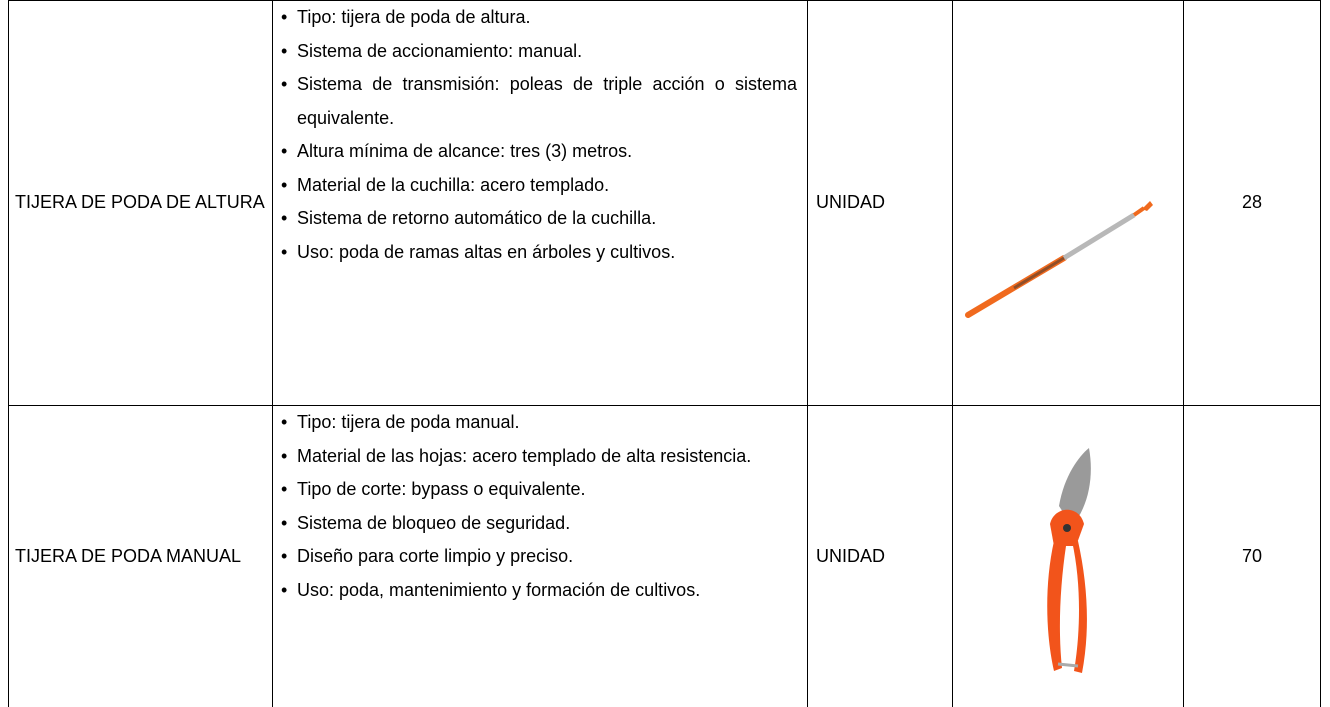 The image size is (1330, 707). What do you see at coordinates (535, 18) in the screenshot?
I see `spec-item: Tipo: tijera de poda de altura.` at bounding box center [535, 18].